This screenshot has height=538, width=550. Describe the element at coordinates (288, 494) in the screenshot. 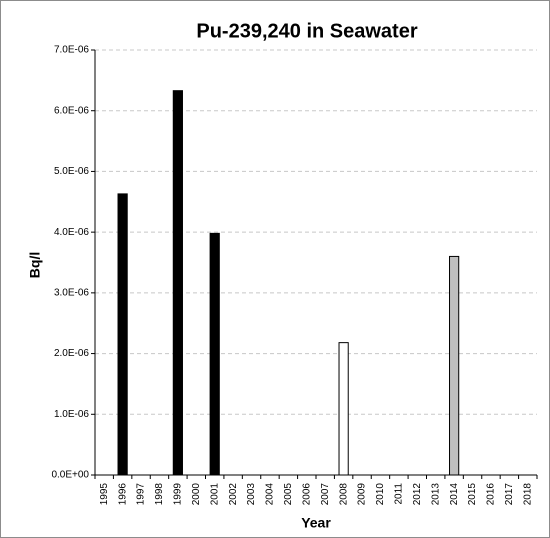

I see `x-tick-label: 2005` at that location.